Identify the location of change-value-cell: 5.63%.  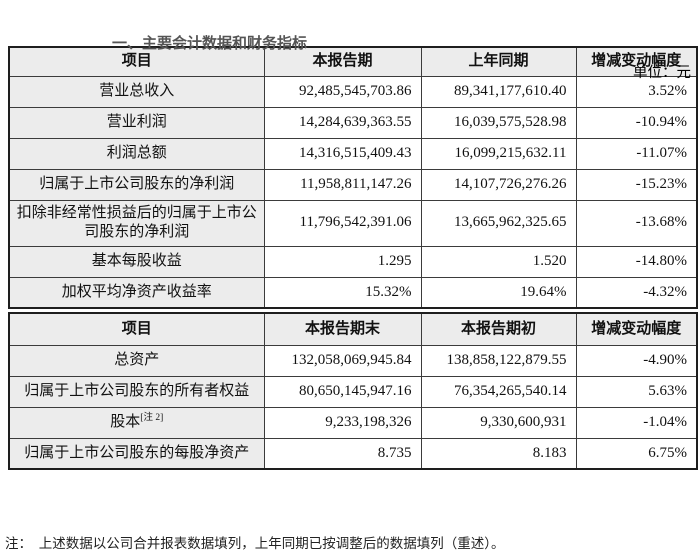
(636, 391).